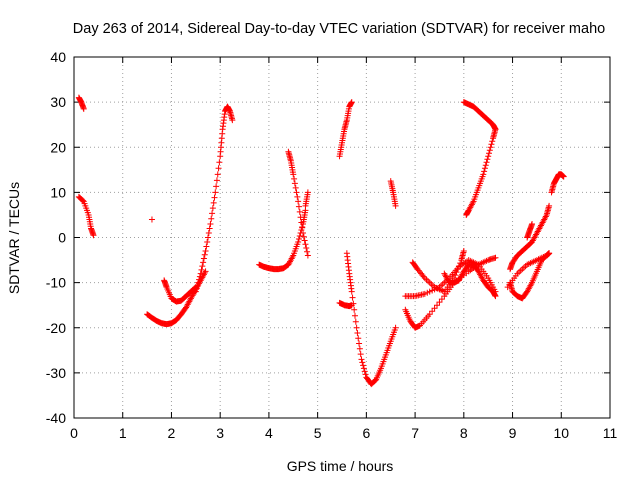  I want to click on x-tick-label: 8, so click(464, 433).